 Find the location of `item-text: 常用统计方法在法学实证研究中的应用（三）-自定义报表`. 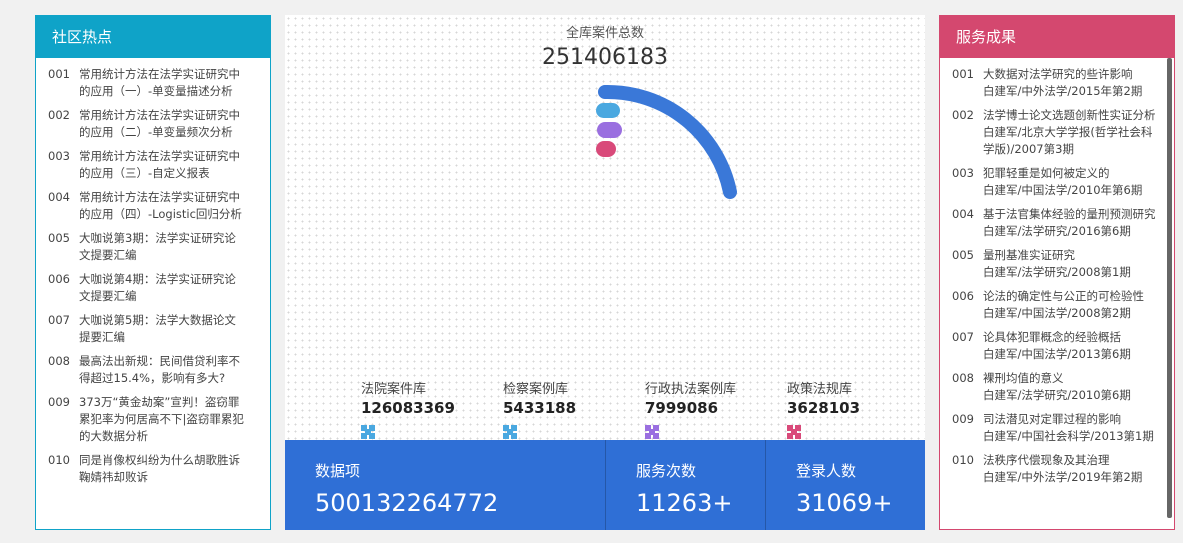

item-text: 常用统计方法在法学实证研究中的应用（三）-自定义报表 is located at coordinates (159, 164).